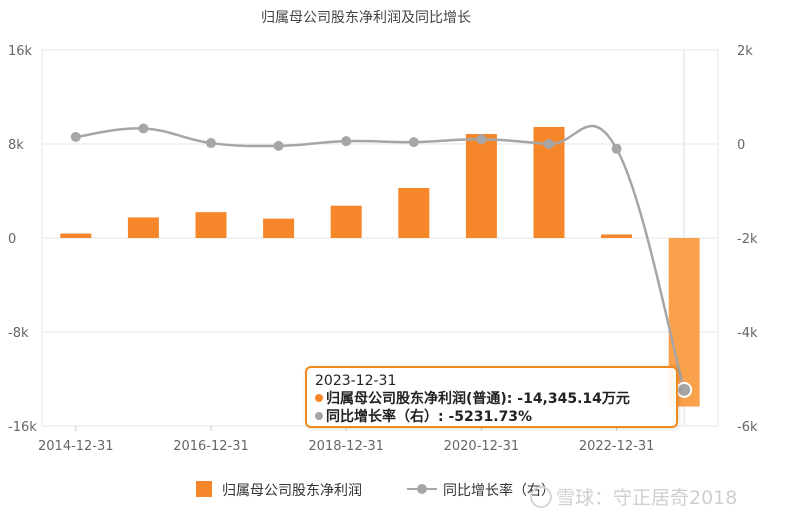 This screenshot has width=800, height=520. I want to click on tooltip-row-growth: 同比增长率（右）: -5231.73%, so click(491, 417).